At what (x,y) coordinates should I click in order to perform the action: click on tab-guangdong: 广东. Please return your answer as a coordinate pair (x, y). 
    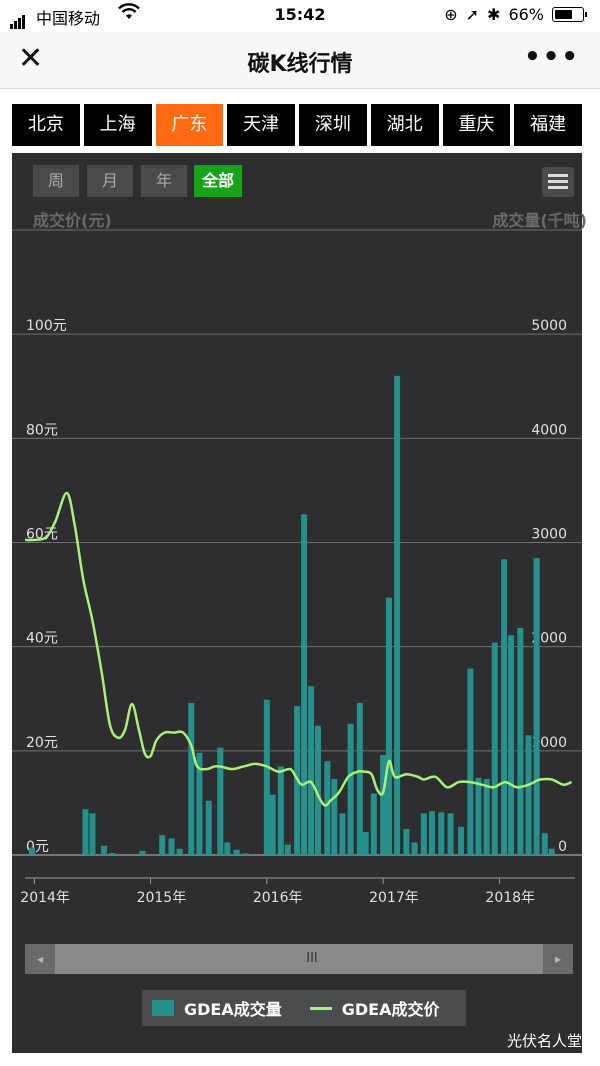
    Looking at the image, I should click on (189, 125).